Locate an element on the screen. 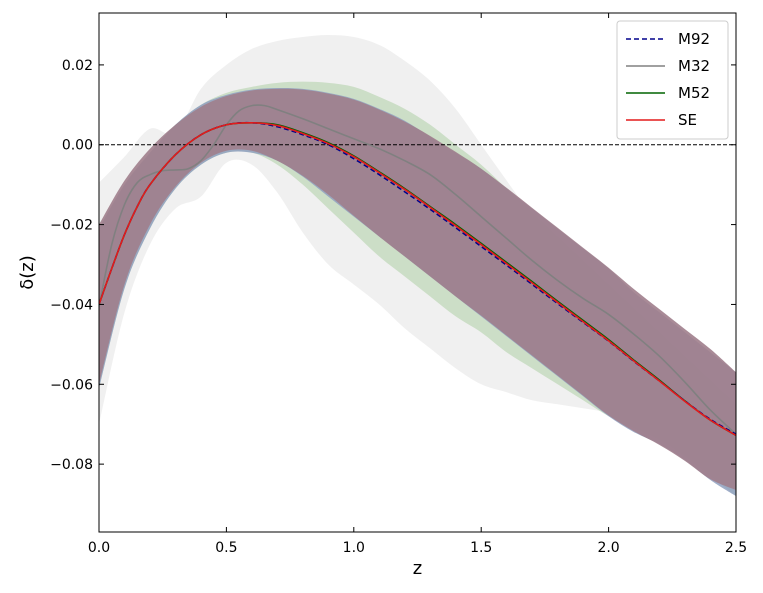 This screenshot has height=593, width=763. x-tick-label: 0.0 is located at coordinates (99, 548).